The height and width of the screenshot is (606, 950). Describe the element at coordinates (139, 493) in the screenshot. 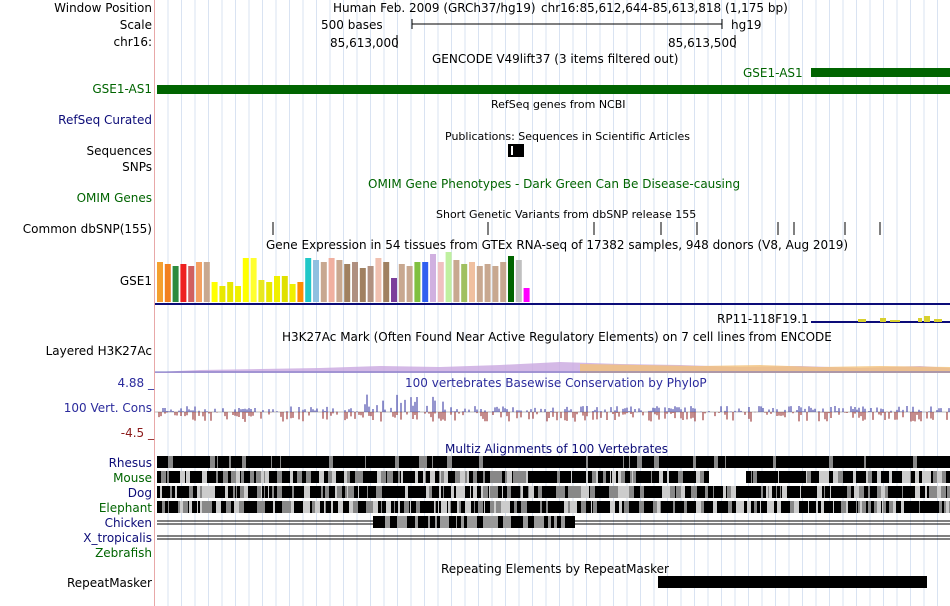

I see `multiz-species-dog: Dog` at that location.